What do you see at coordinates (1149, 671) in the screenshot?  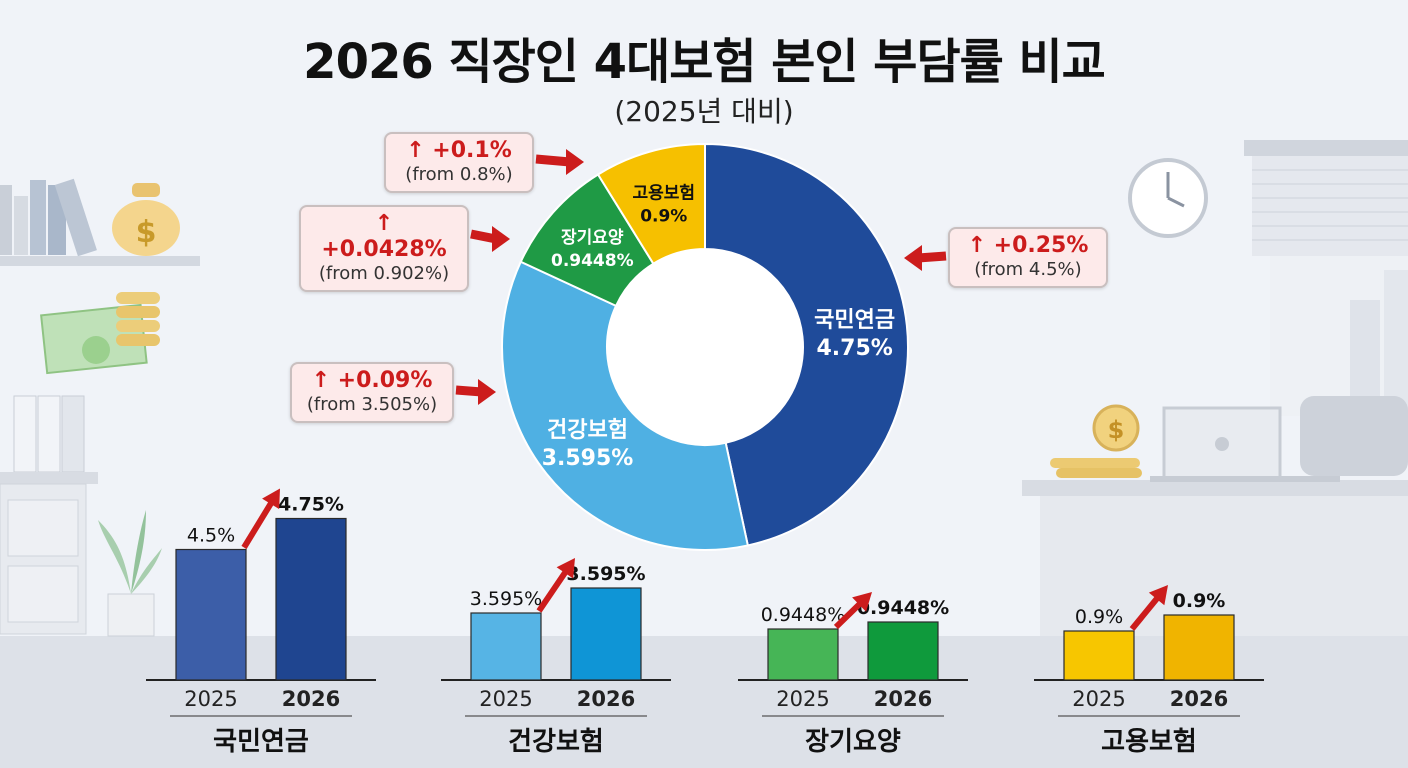 I see `bar-group-employ: 0.9% 2025 0.9% 2026 고용보험` at bounding box center [1149, 671].